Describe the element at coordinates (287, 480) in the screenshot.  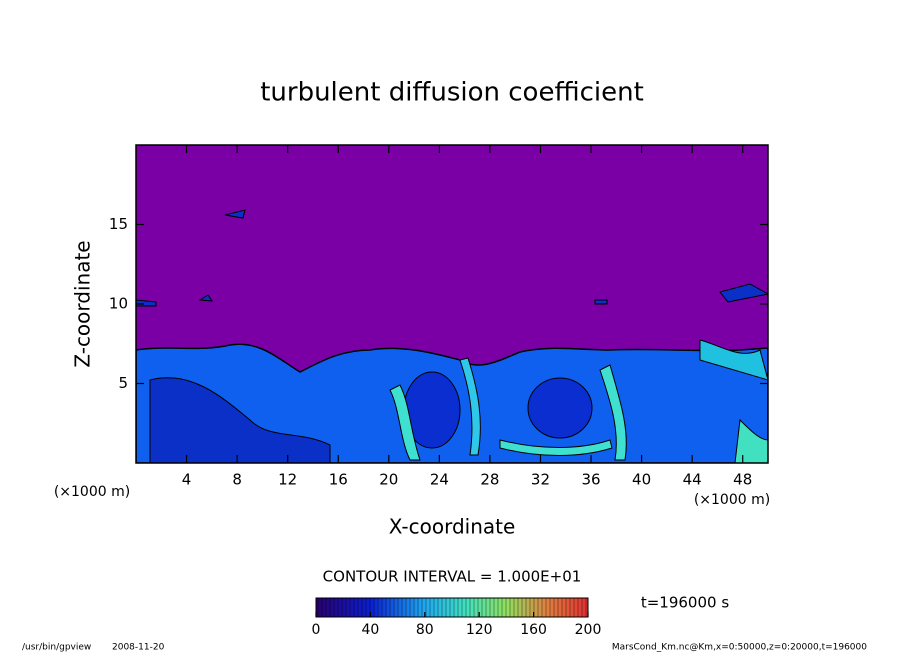
I see `x-tick-label: 12` at that location.